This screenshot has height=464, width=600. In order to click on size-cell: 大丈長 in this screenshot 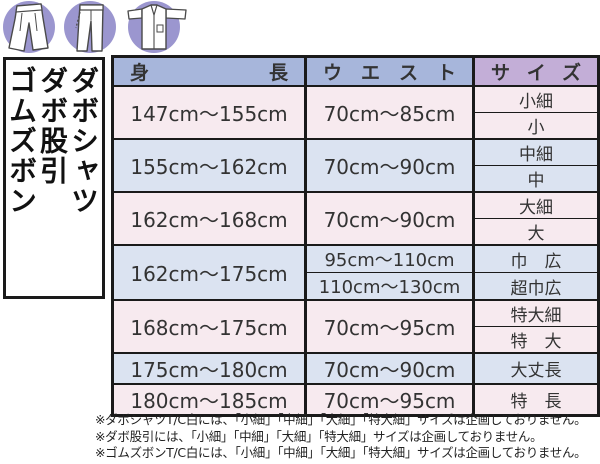, I will do `click(536, 368)`.